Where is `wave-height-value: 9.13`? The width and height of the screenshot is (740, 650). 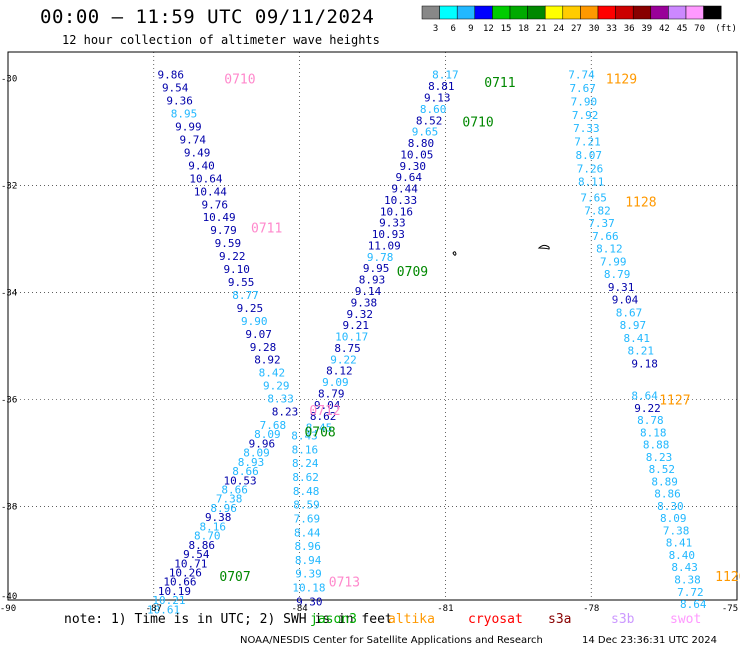 wave-height-value: 9.13 is located at coordinates (437, 97).